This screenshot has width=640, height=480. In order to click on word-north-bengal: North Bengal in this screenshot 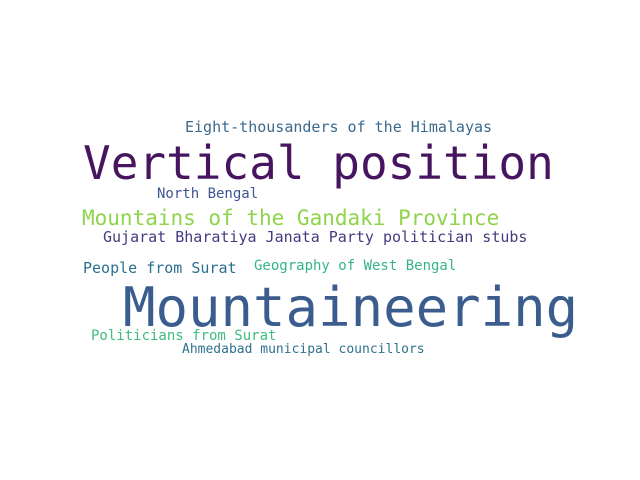, I will do `click(208, 194)`.